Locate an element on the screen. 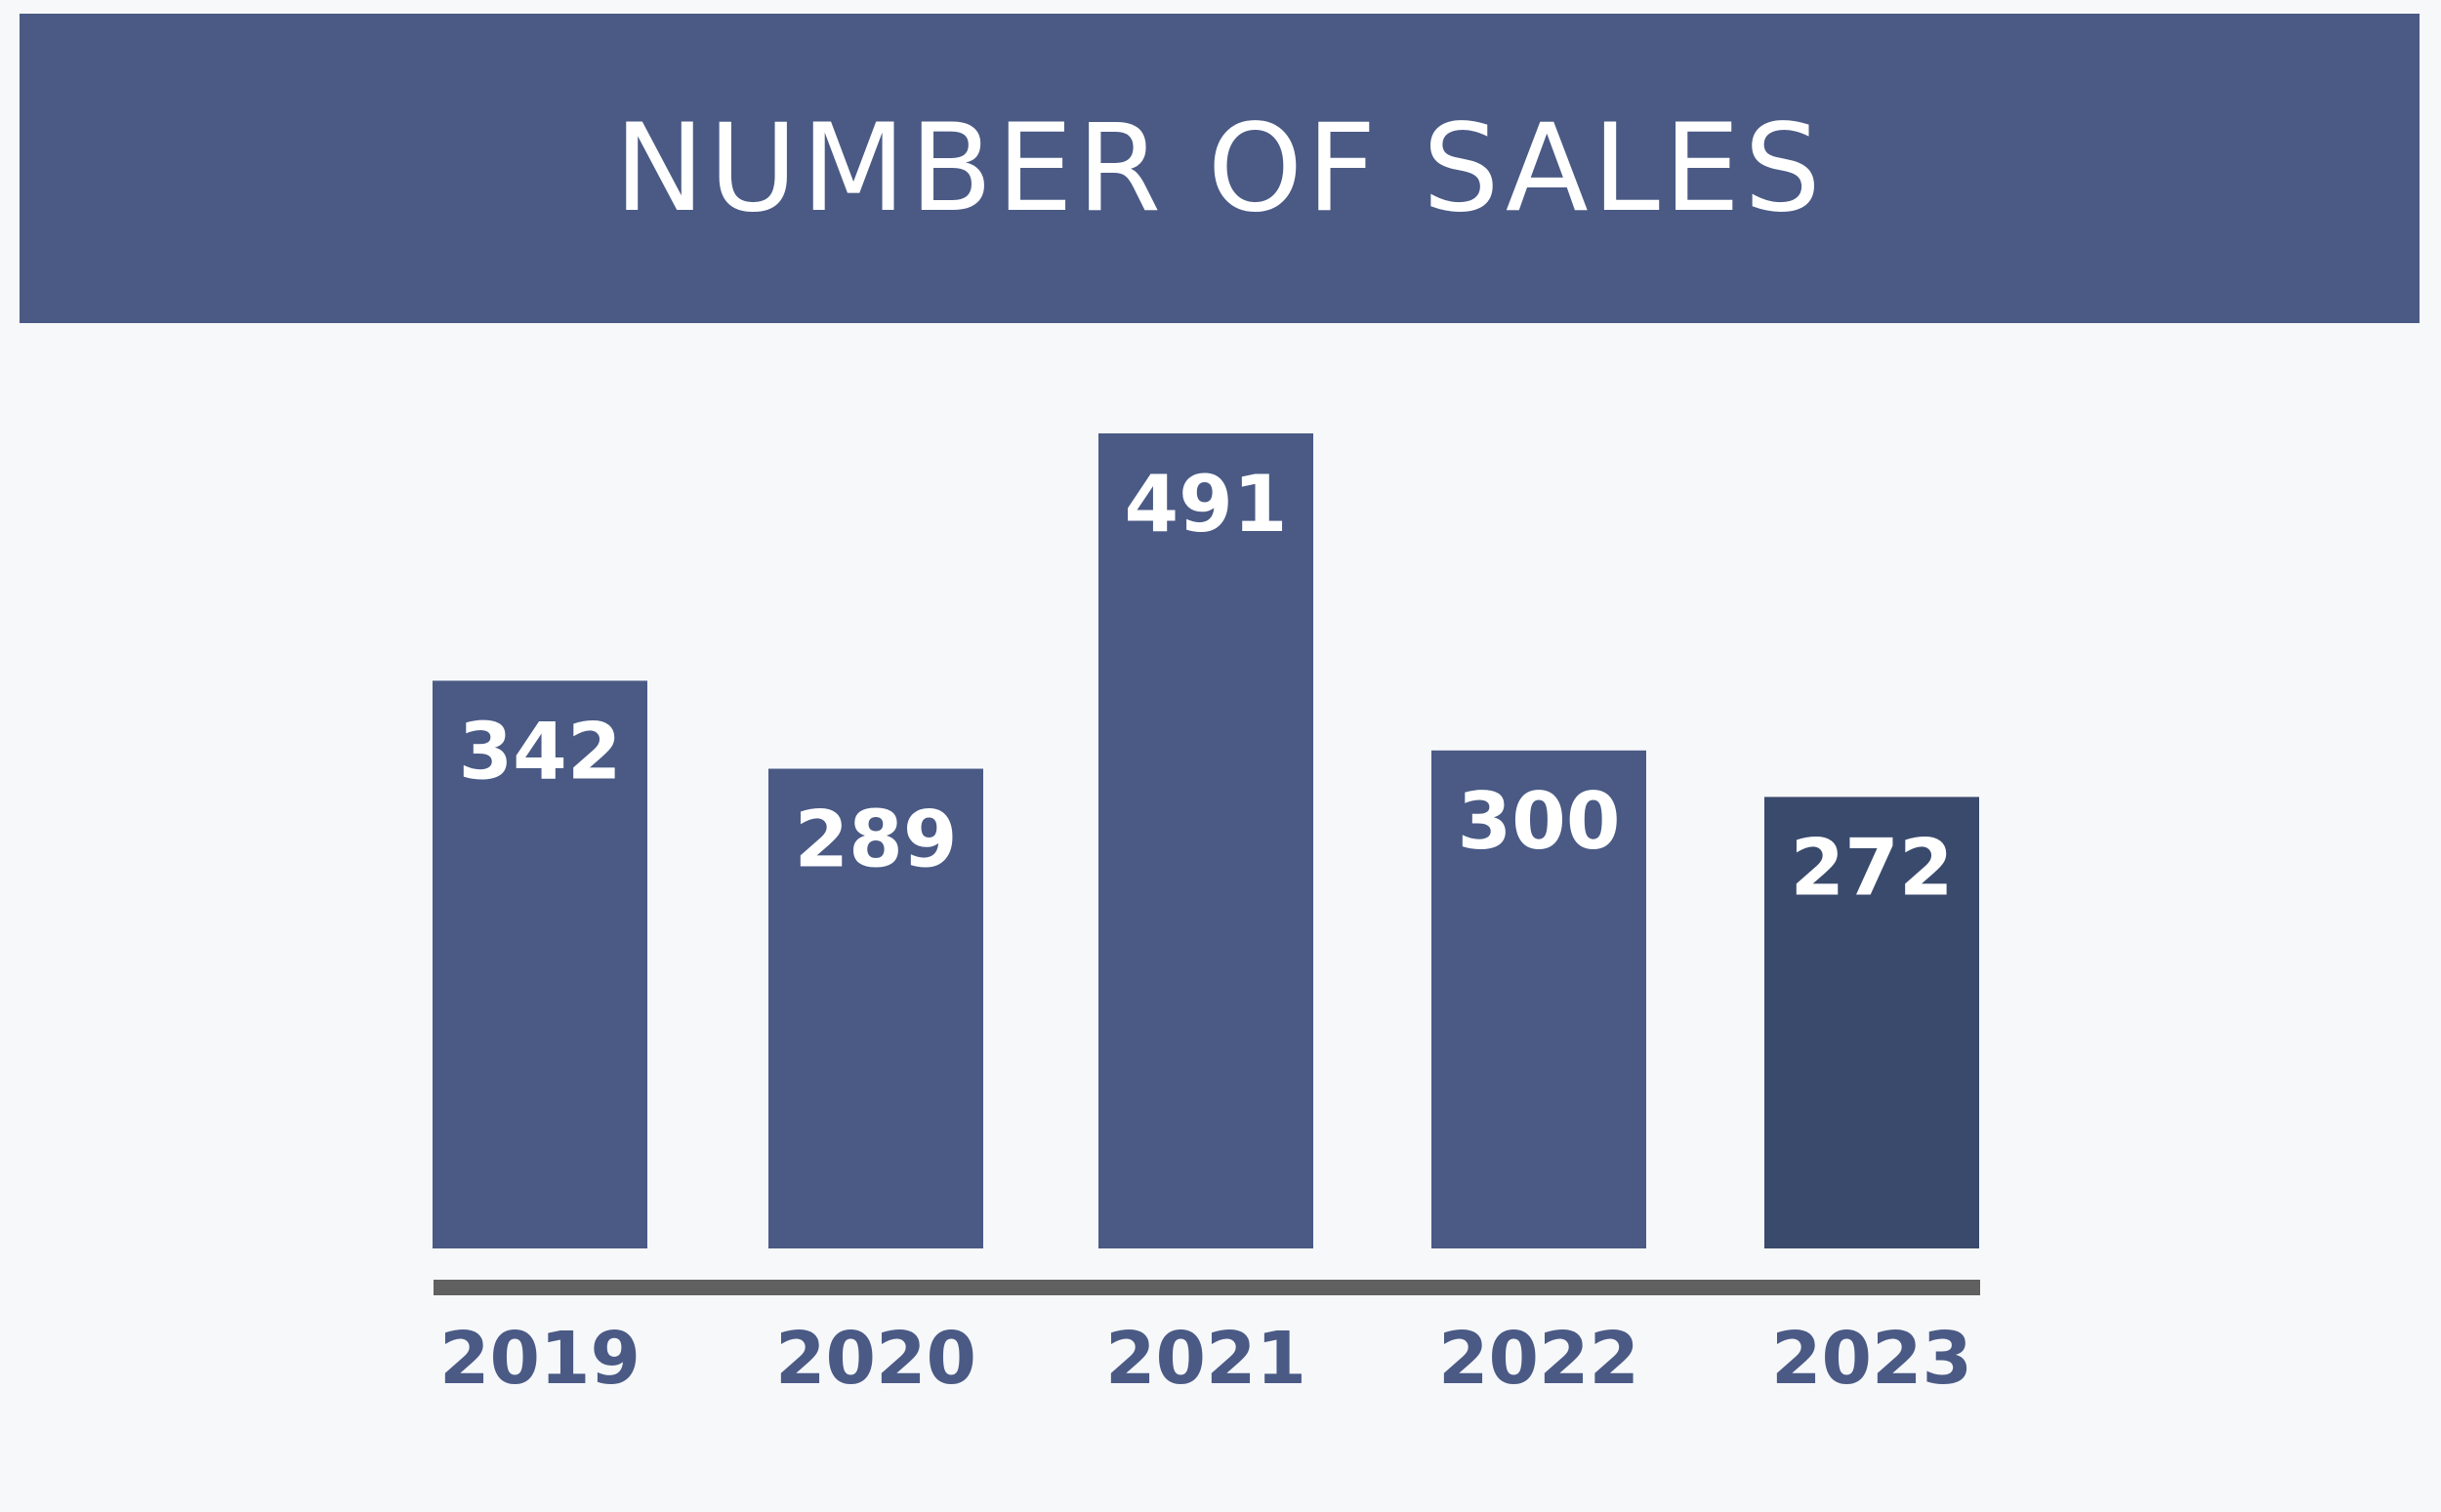  x-tick-label-2020: 2020 is located at coordinates (876, 1359).